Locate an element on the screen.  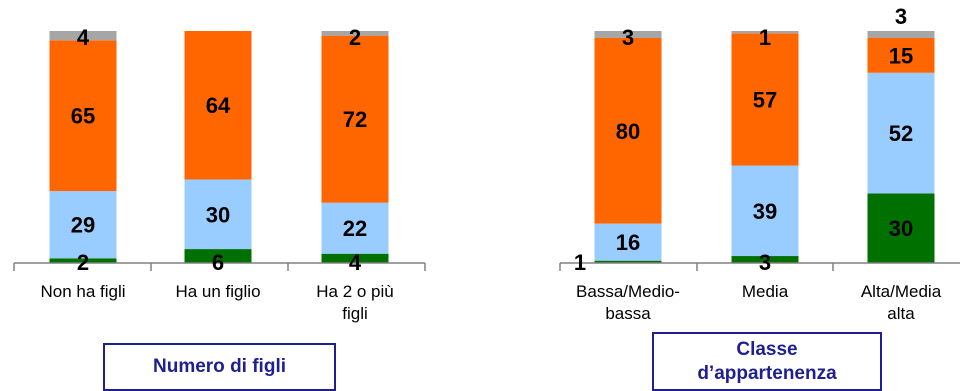
category-label: Bassa/Medio- is located at coordinates (628, 291).